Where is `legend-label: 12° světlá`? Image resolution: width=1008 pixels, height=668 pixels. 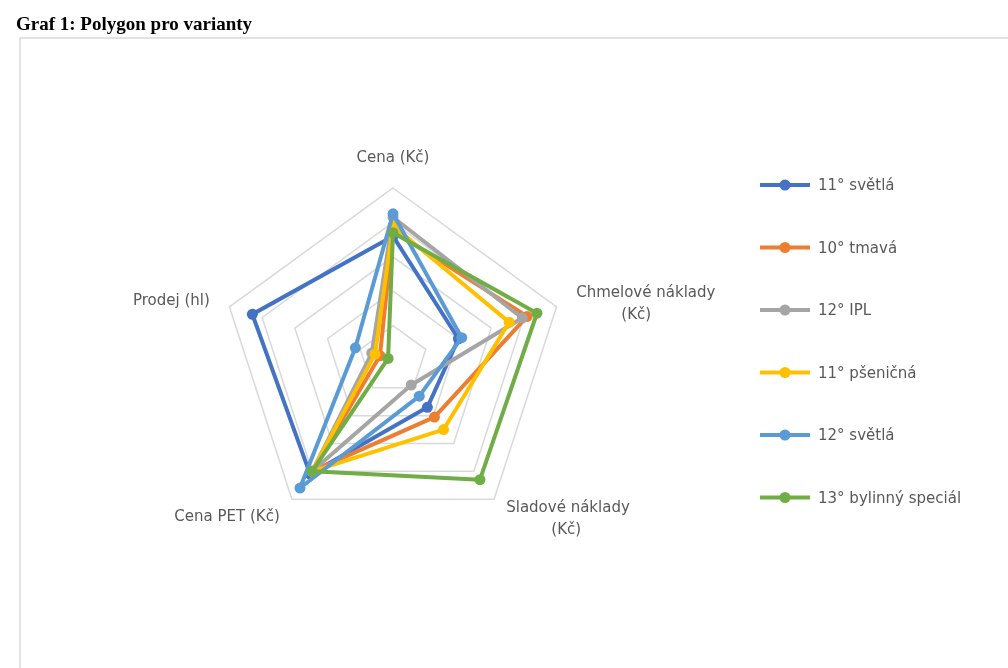 legend-label: 12° světlá is located at coordinates (856, 435).